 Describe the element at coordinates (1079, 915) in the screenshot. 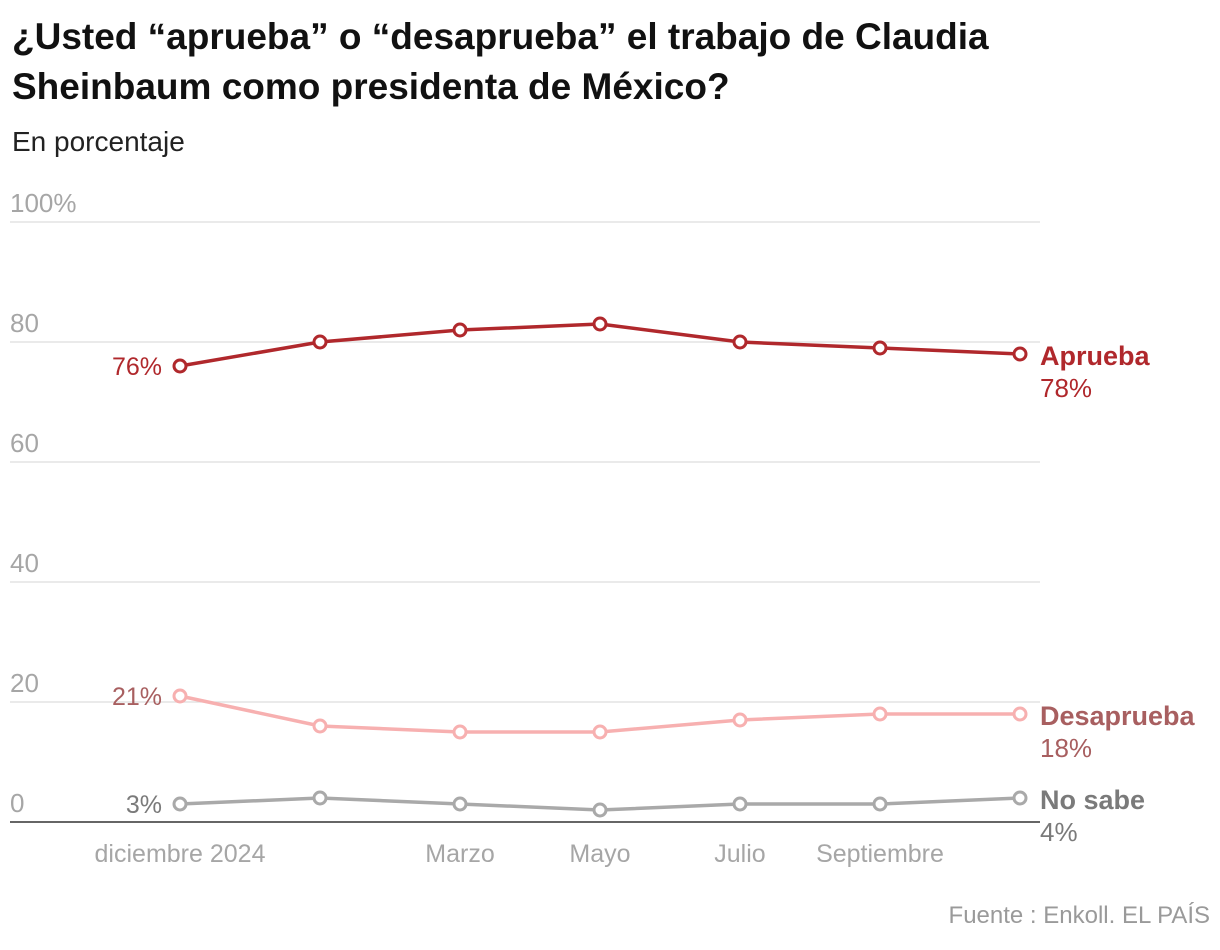

I see `source-note: Fuente : Enkoll. EL PAÍS` at that location.